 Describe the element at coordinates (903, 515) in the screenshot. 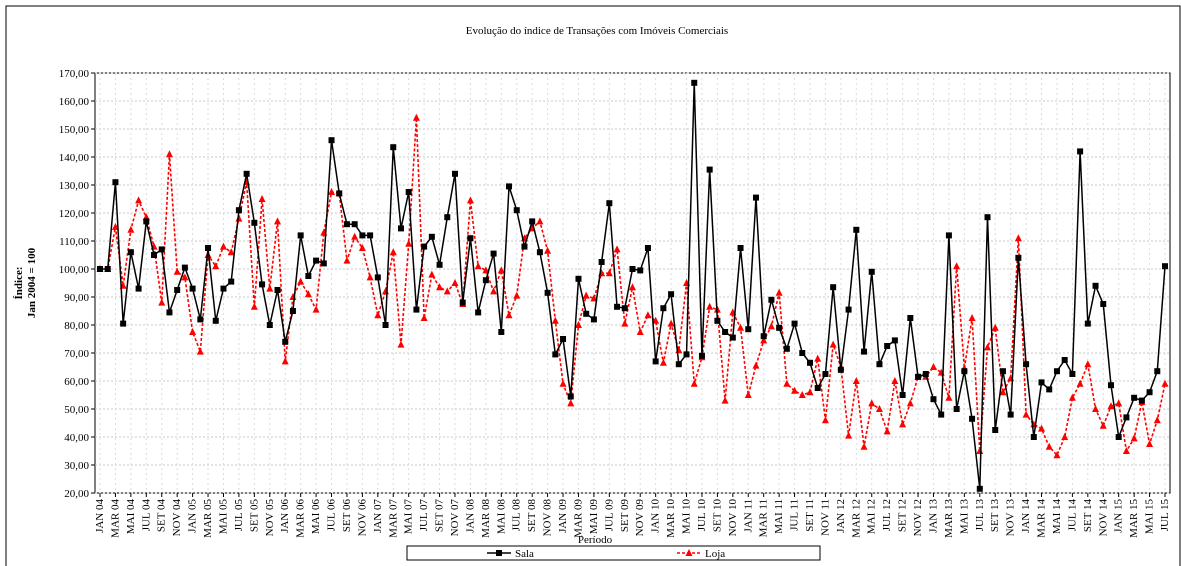

I see `x-tick-label: SET 12` at that location.